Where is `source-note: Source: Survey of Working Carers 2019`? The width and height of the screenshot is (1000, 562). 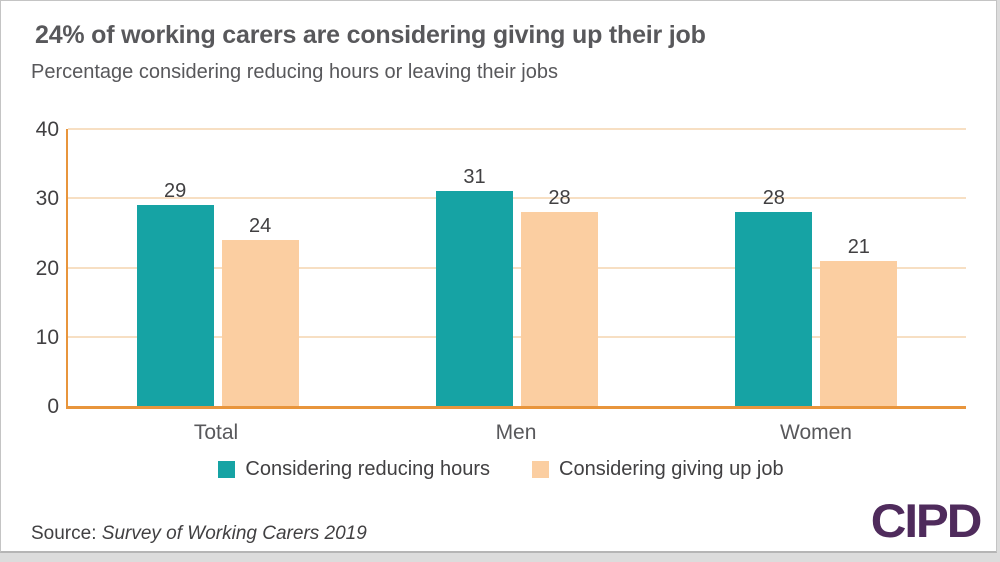
source-note: Source: Survey of Working Carers 2019 is located at coordinates (199, 534).